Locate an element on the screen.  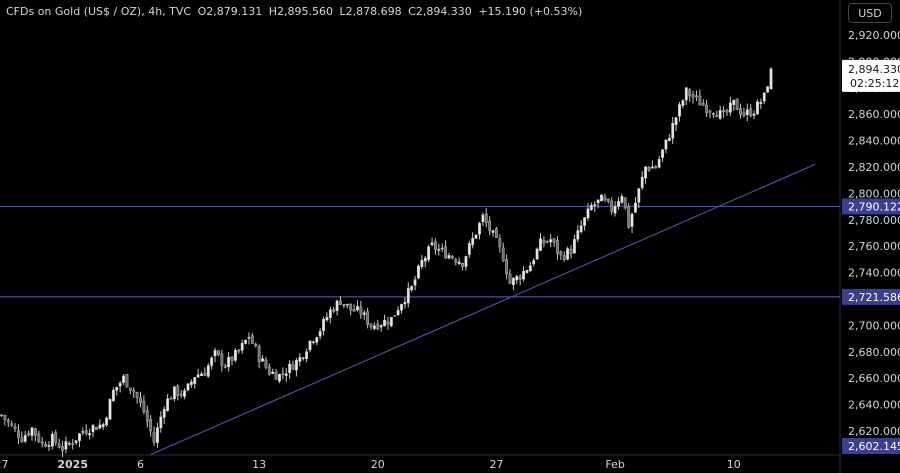
countdown-text: 02:25:12 is located at coordinates (874, 83).